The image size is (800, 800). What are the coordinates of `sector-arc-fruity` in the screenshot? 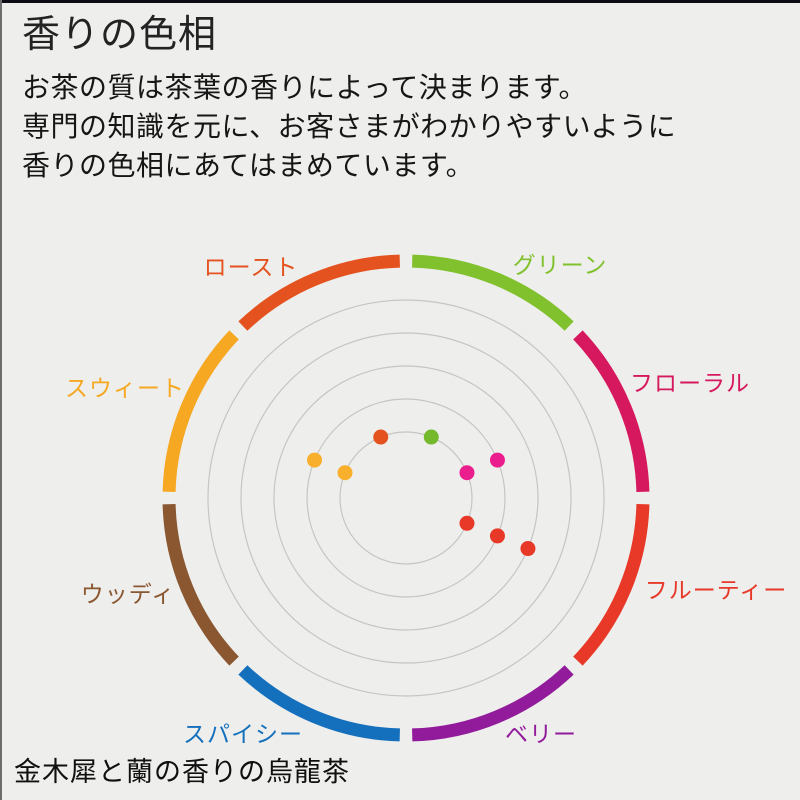 It's located at (611, 585).